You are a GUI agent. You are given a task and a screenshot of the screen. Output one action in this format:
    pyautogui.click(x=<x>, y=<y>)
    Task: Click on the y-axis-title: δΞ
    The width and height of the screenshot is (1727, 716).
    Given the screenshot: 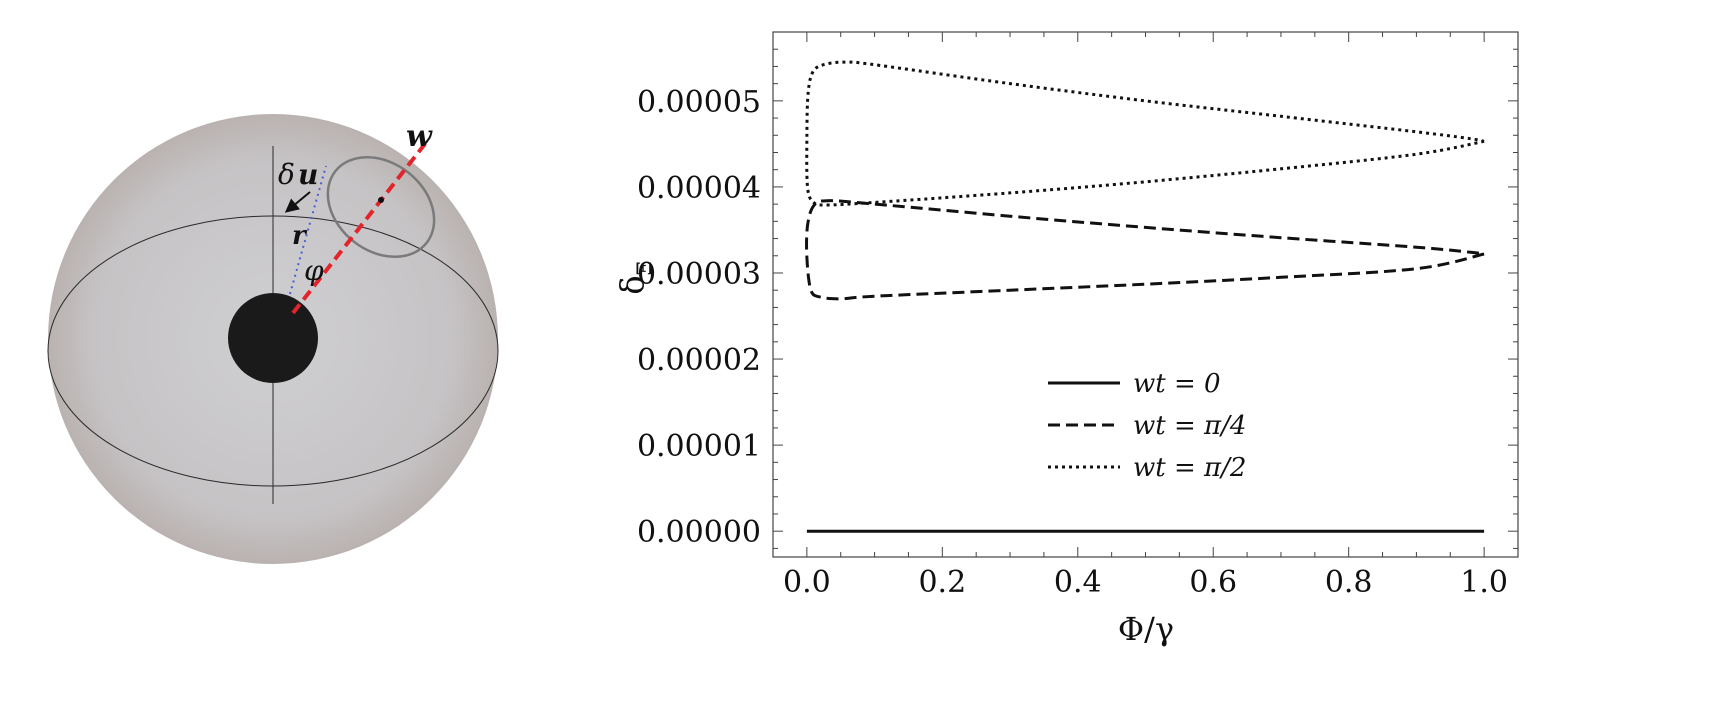 What is the action you would take?
    pyautogui.click(x=634, y=277)
    